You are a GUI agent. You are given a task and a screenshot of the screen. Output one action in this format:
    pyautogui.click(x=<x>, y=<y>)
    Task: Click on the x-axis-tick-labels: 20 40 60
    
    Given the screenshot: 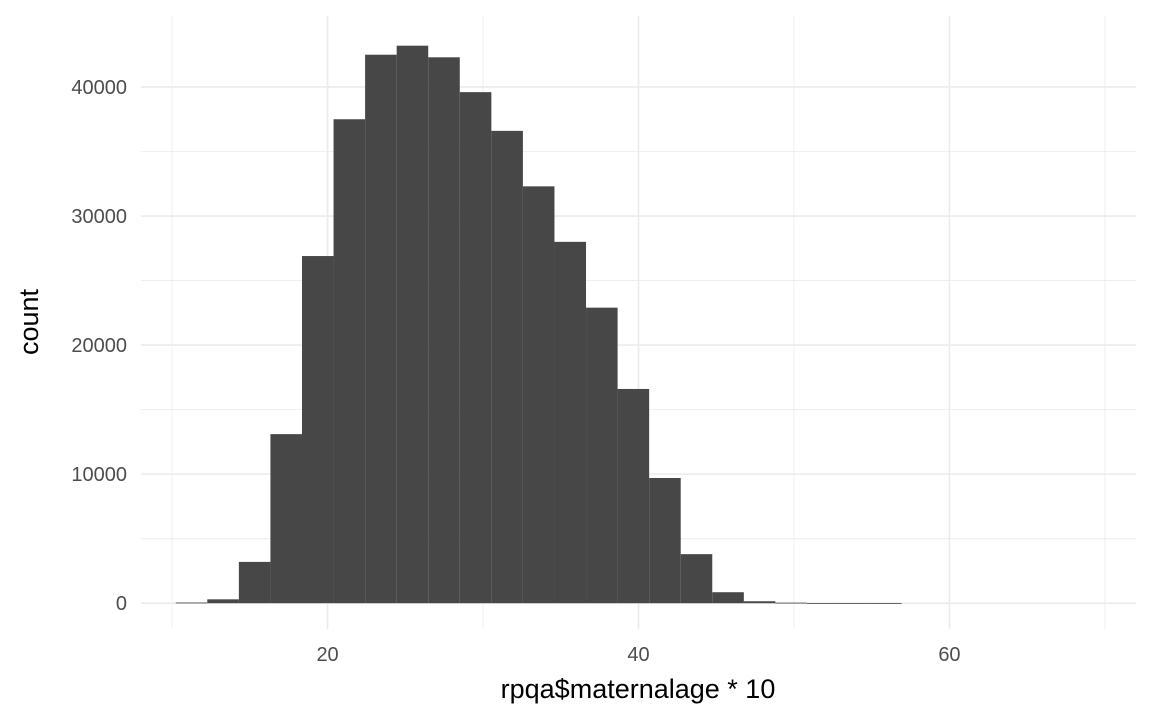 What is the action you would take?
    pyautogui.click(x=638, y=655)
    